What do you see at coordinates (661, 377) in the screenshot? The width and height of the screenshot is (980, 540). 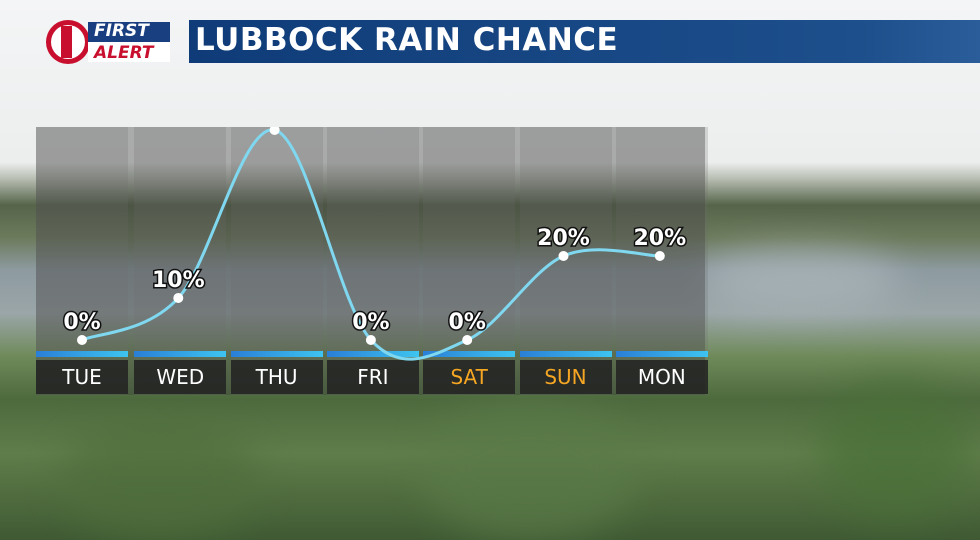 I see `day-label: MON` at bounding box center [661, 377].